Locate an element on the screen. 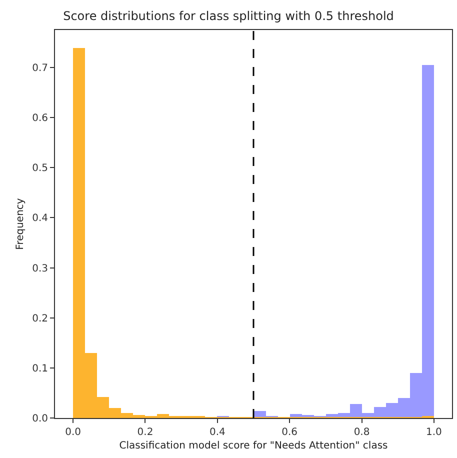 This screenshot has width=457, height=458. y-tick-label: 0.7 is located at coordinates (40, 68).